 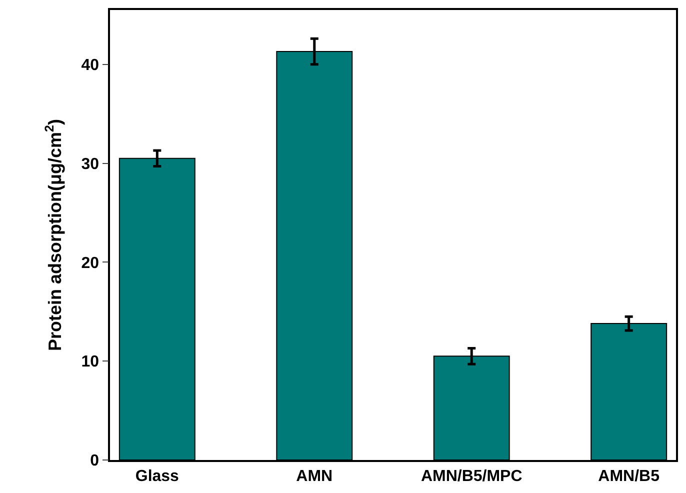 I want to click on y-tick-label: 0, so click(x=95, y=461).